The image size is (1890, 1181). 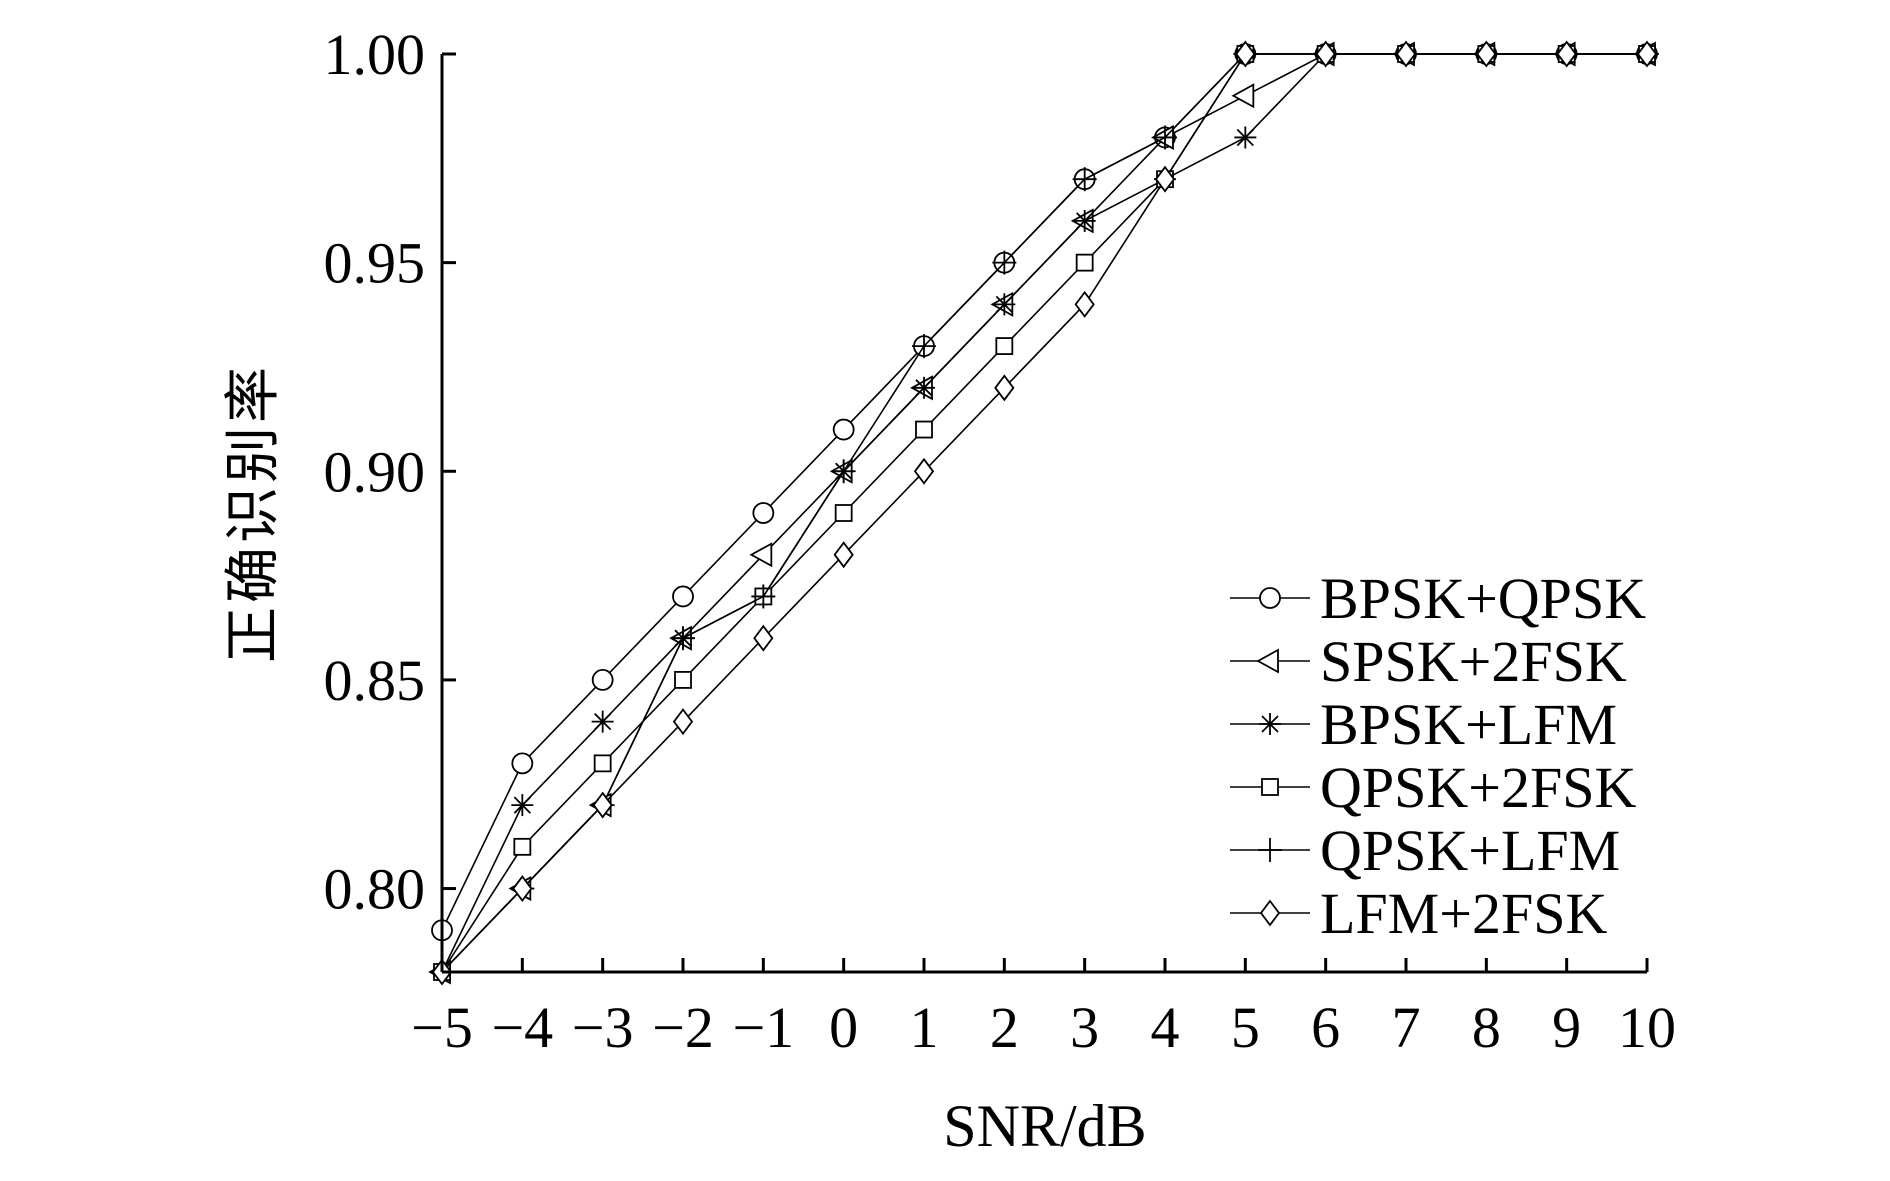 What do you see at coordinates (1406, 54) in the screenshot?
I see `data-point-LFM+2FSK-12` at bounding box center [1406, 54].